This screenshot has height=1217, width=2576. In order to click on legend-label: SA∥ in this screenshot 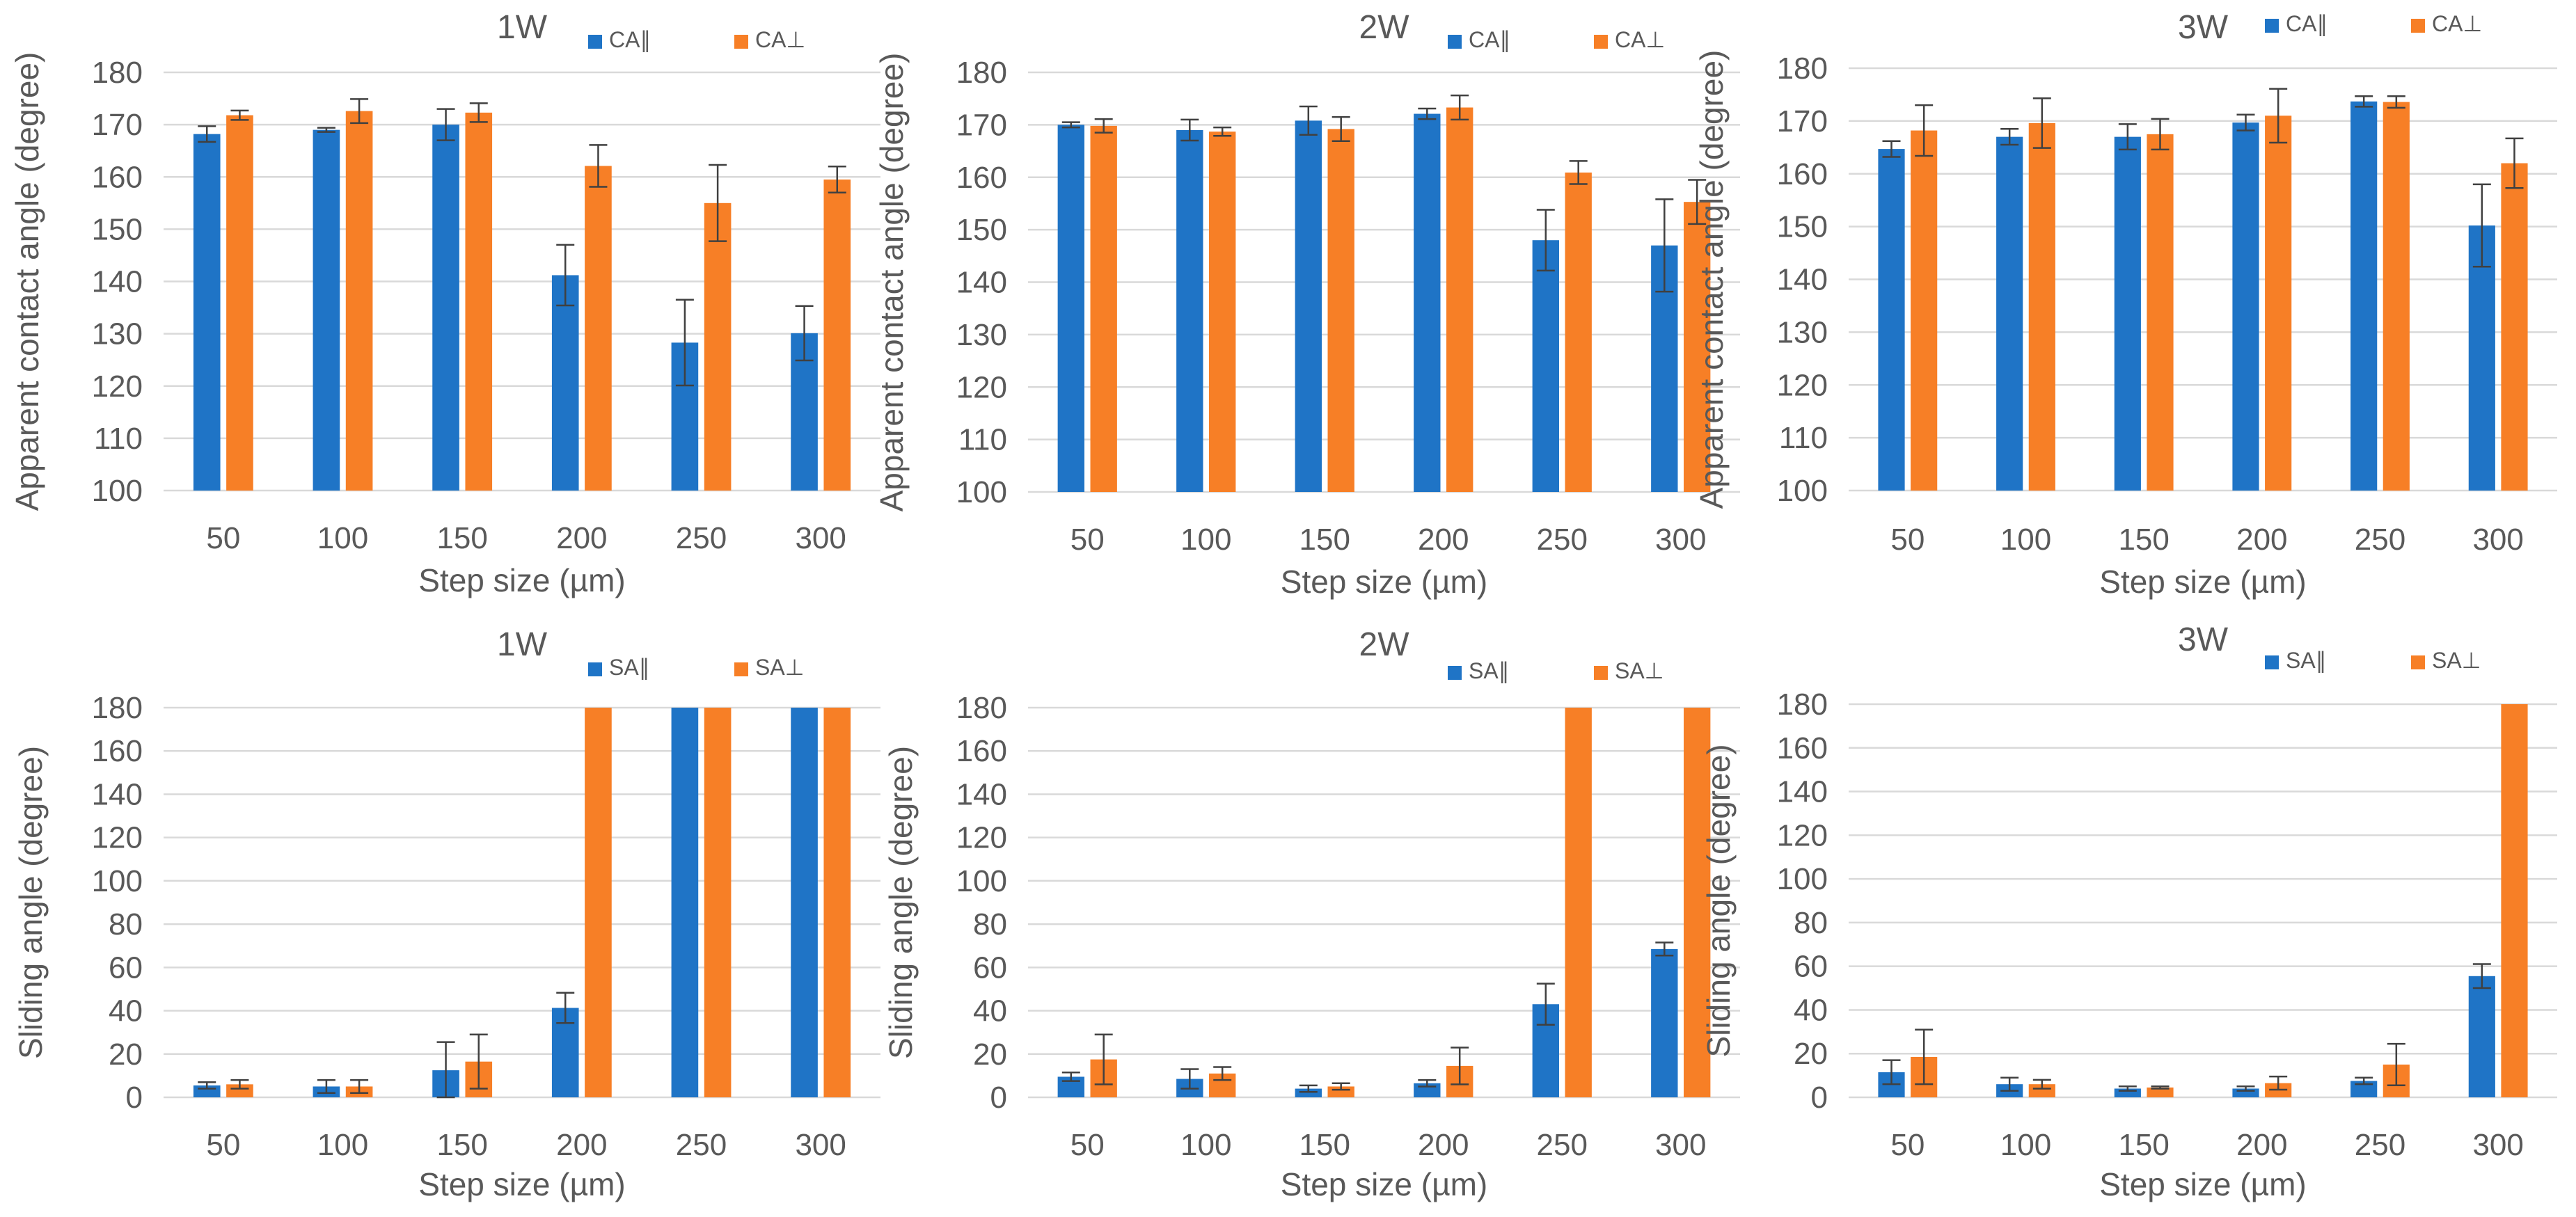, I will do `click(2306, 660)`.